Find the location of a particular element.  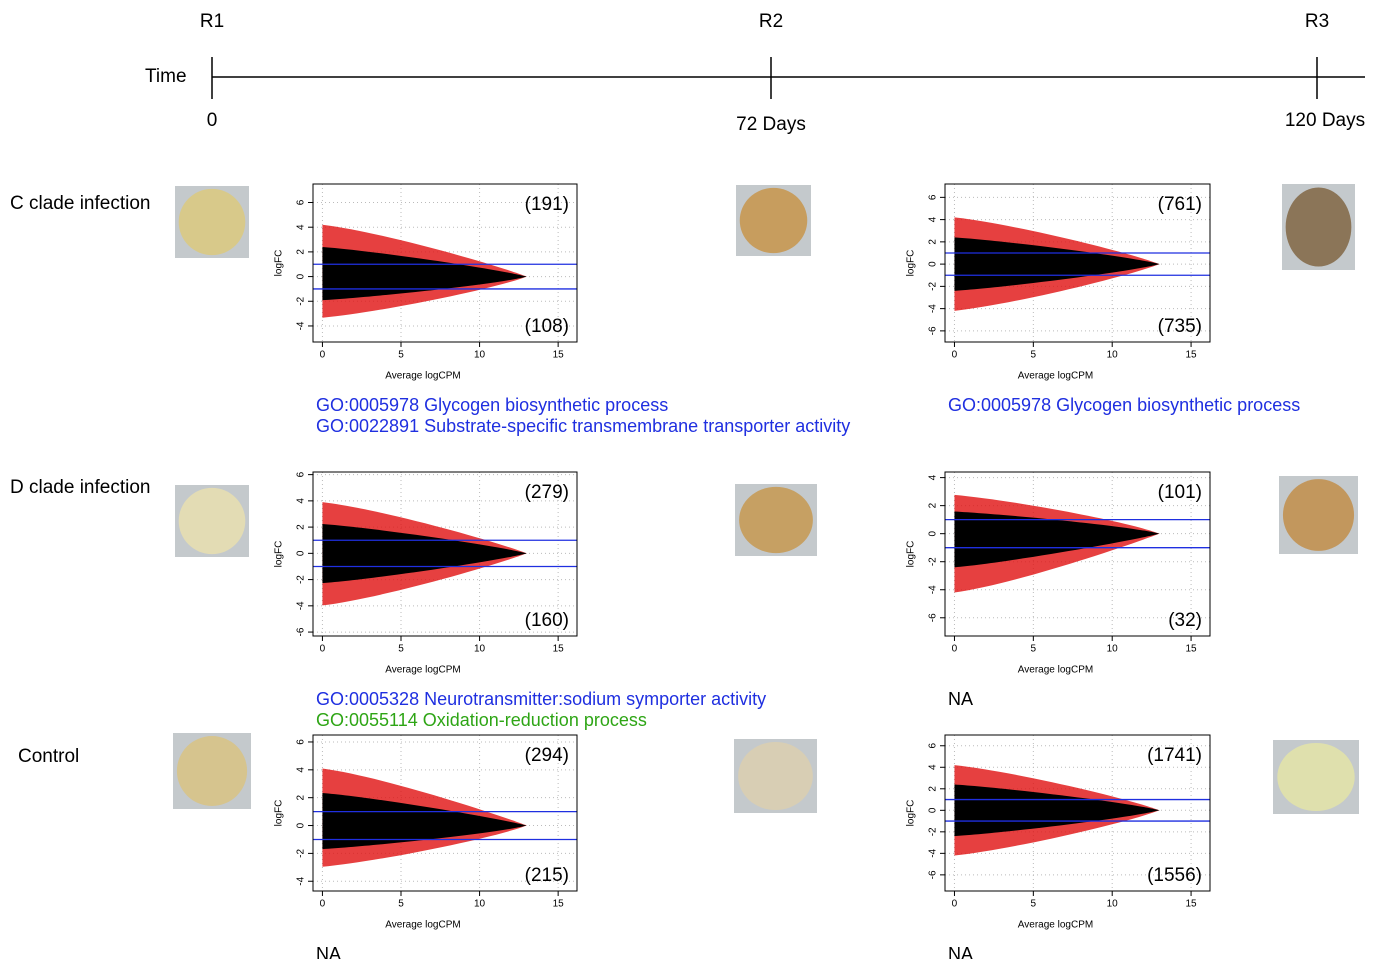

down-count: (1556) is located at coordinates (1174, 875).